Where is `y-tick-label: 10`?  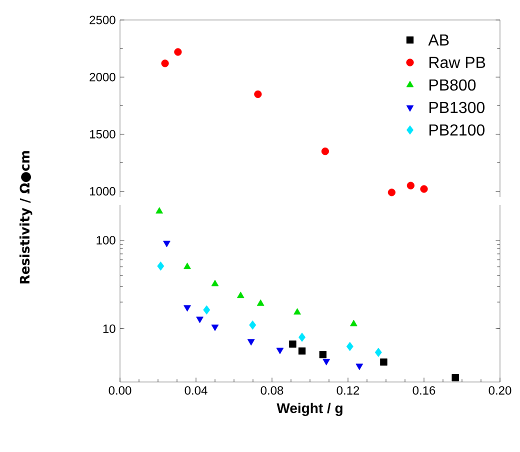
y-tick-label: 10 is located at coordinates (109, 328).